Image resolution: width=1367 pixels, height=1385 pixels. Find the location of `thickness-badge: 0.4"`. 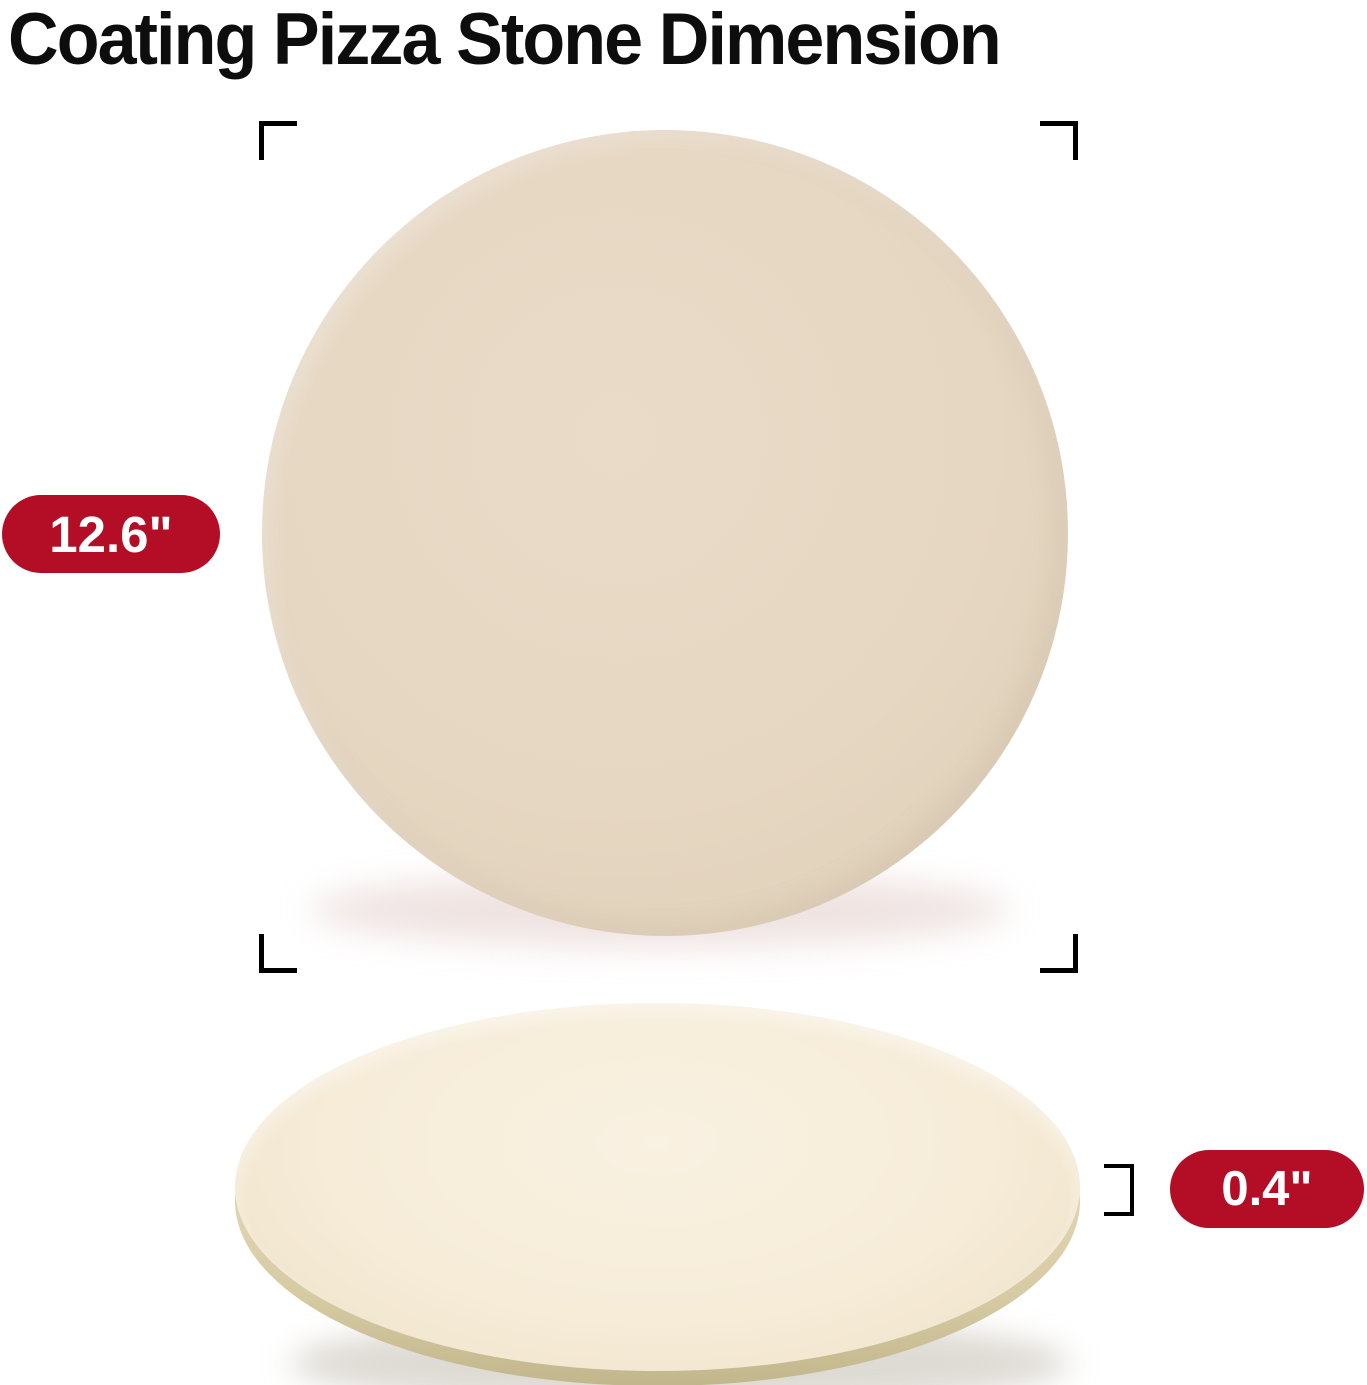

thickness-badge: 0.4" is located at coordinates (1267, 1189).